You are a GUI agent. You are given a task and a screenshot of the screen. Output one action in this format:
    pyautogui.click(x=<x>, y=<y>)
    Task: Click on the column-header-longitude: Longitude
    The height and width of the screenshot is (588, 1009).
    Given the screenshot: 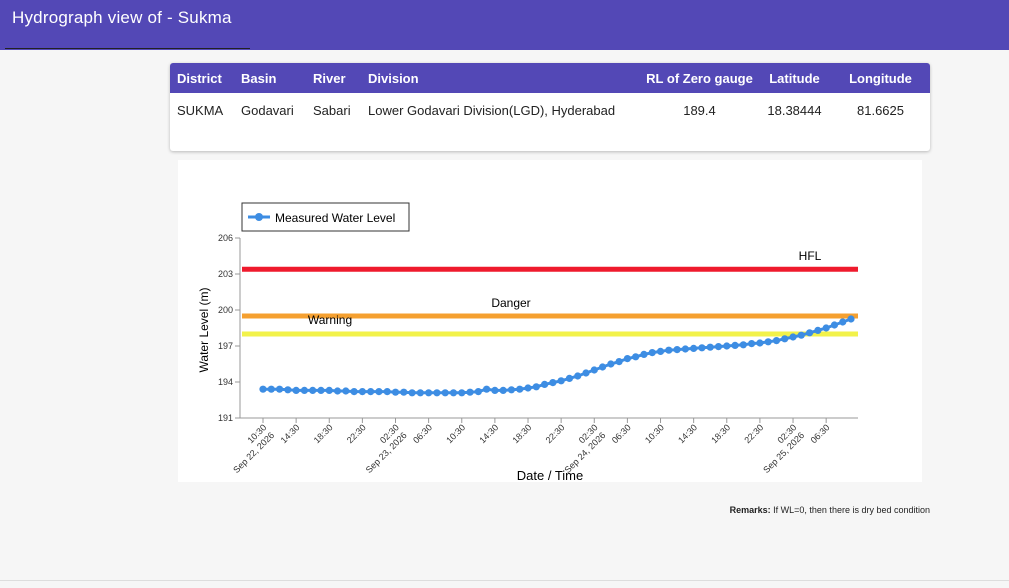 What is the action you would take?
    pyautogui.click(x=880, y=78)
    